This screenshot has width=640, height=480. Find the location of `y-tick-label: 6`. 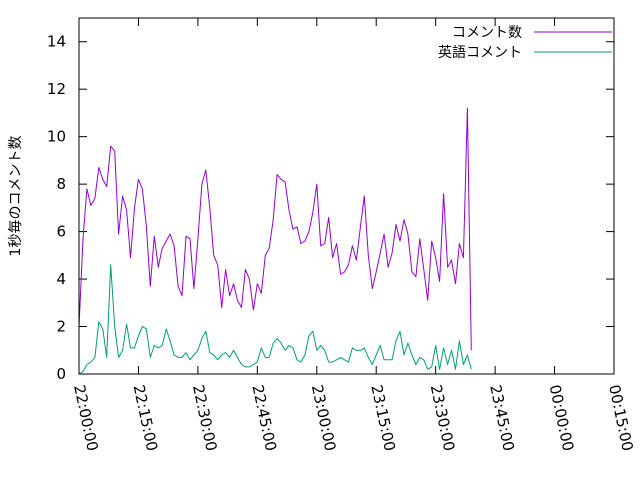

y-tick-label: 6 is located at coordinates (61, 232).